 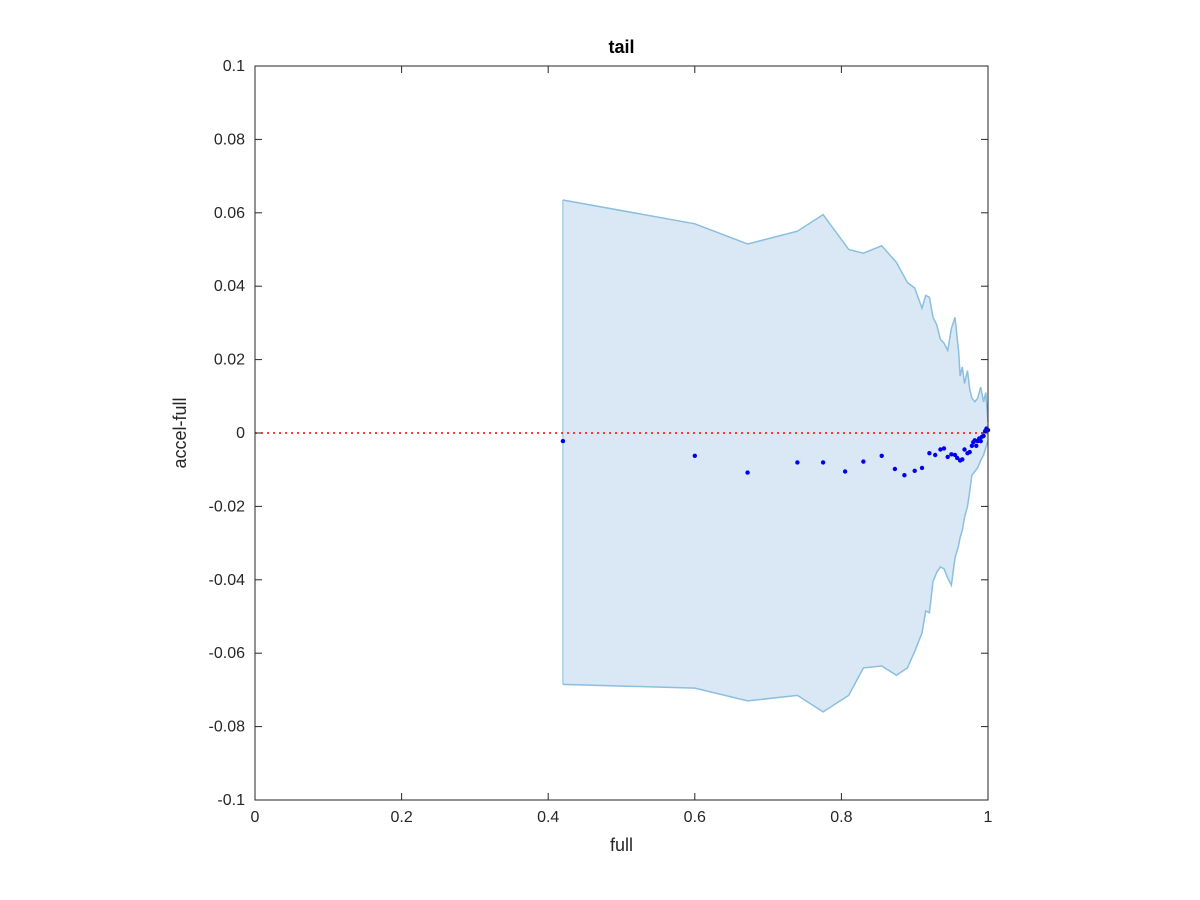 What do you see at coordinates (229, 139) in the screenshot?
I see `y-tick-label: 0.08` at bounding box center [229, 139].